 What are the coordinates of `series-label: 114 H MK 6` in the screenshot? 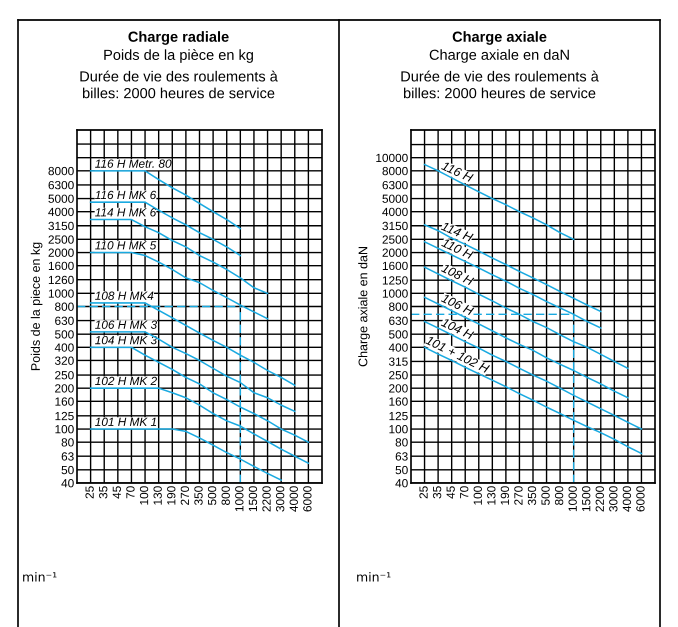 It's located at (125, 212).